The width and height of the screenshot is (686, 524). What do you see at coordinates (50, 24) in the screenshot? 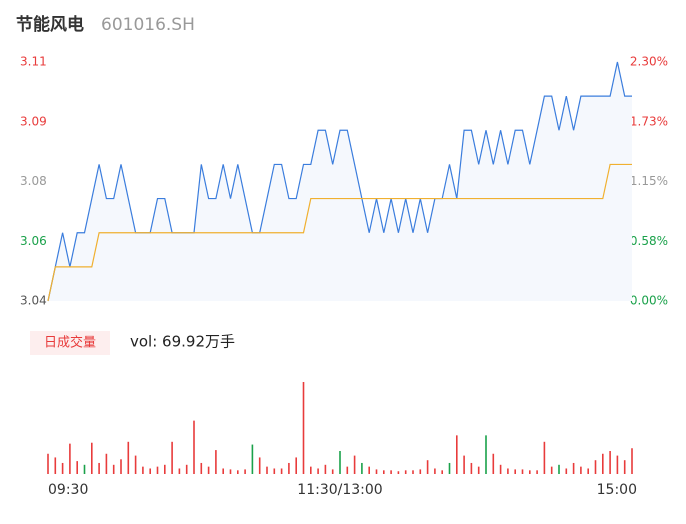
I see `stock-name: 节能风电` at bounding box center [50, 24].